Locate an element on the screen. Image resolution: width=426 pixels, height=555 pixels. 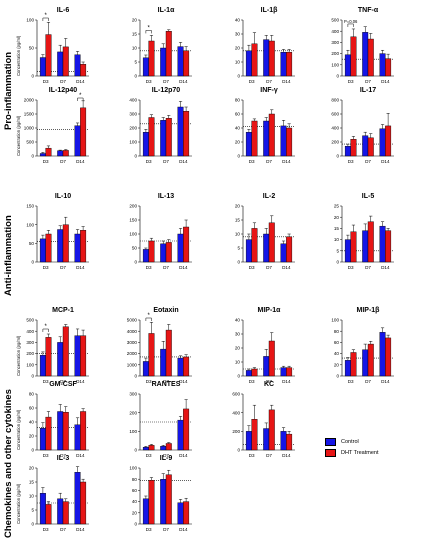
legend-swatch-control is located at coordinates (330, 441).